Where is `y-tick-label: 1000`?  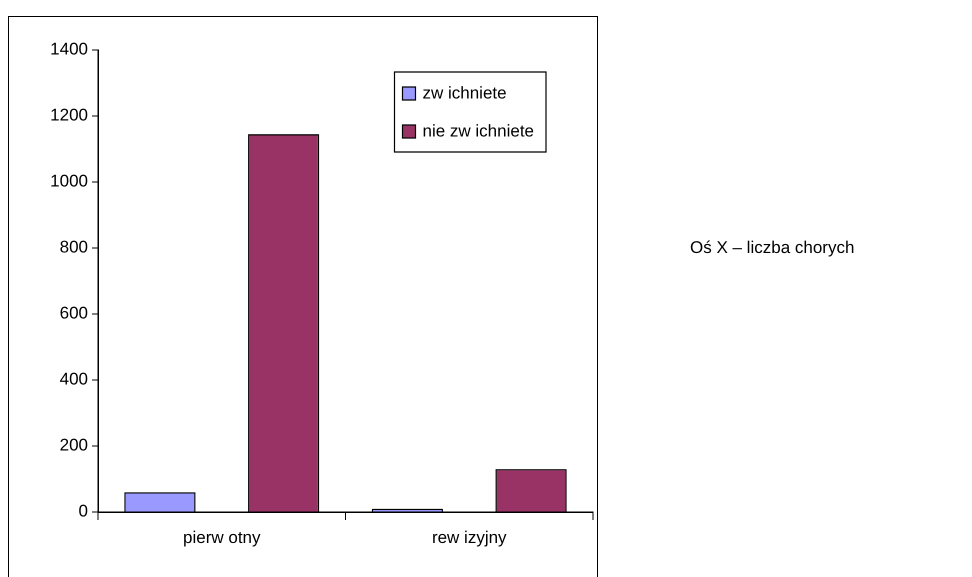 y-tick-label: 1000 is located at coordinates (69, 181).